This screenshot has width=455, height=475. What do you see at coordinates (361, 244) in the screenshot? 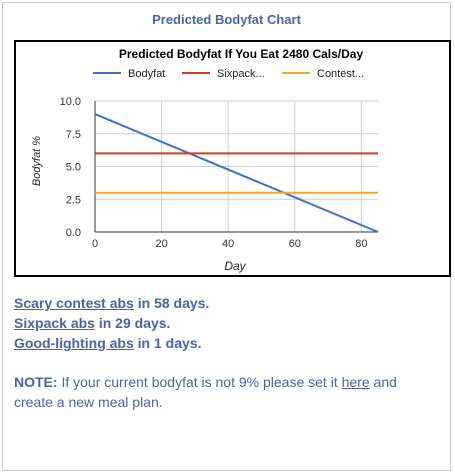
I see `x-tick-label: 80` at bounding box center [361, 244].